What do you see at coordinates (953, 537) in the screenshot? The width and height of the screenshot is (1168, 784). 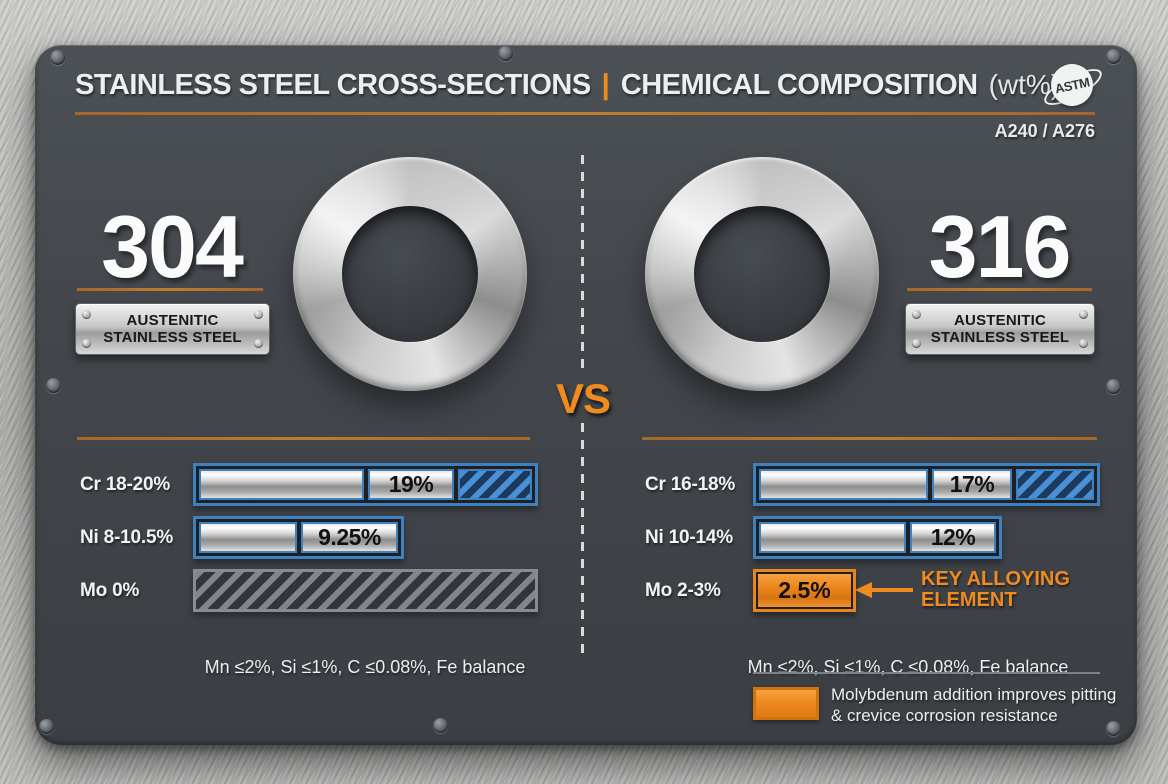 I see `bar-value: 12%` at bounding box center [953, 537].